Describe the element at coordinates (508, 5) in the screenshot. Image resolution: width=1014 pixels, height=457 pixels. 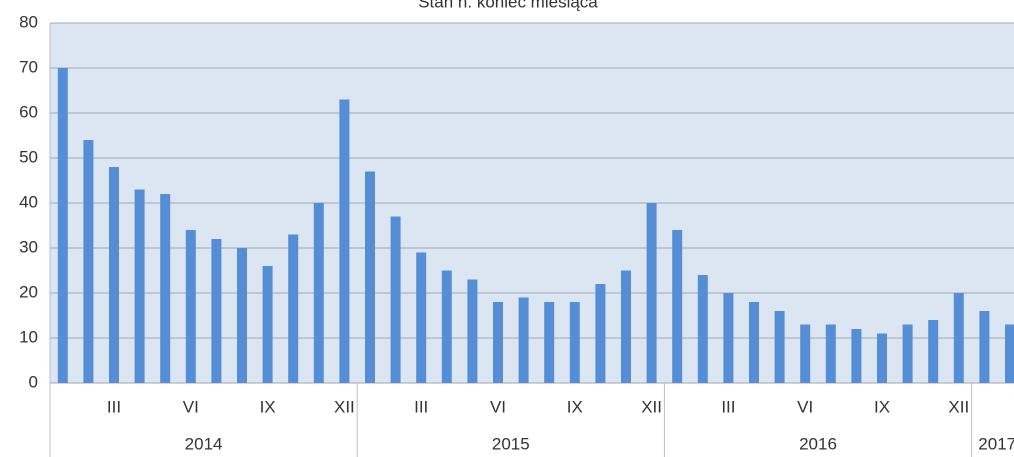
I see `chart-title: Stan n. koniec miesiąca` at that location.